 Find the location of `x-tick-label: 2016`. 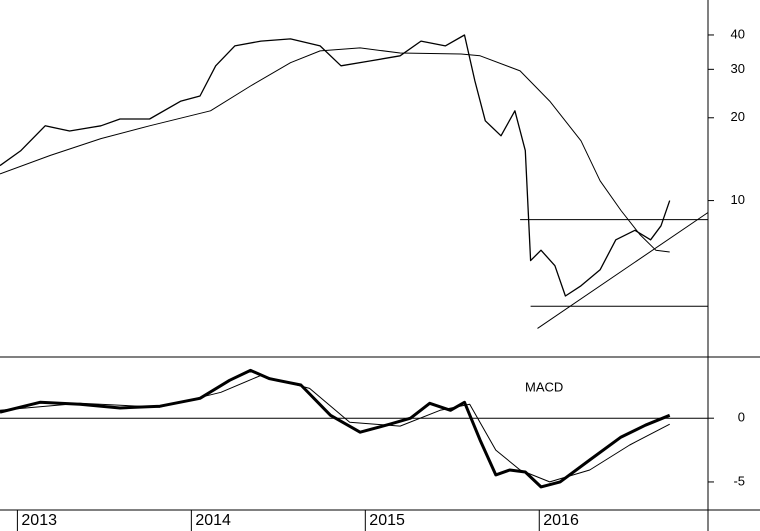

x-tick-label: 2016 is located at coordinates (561, 520).